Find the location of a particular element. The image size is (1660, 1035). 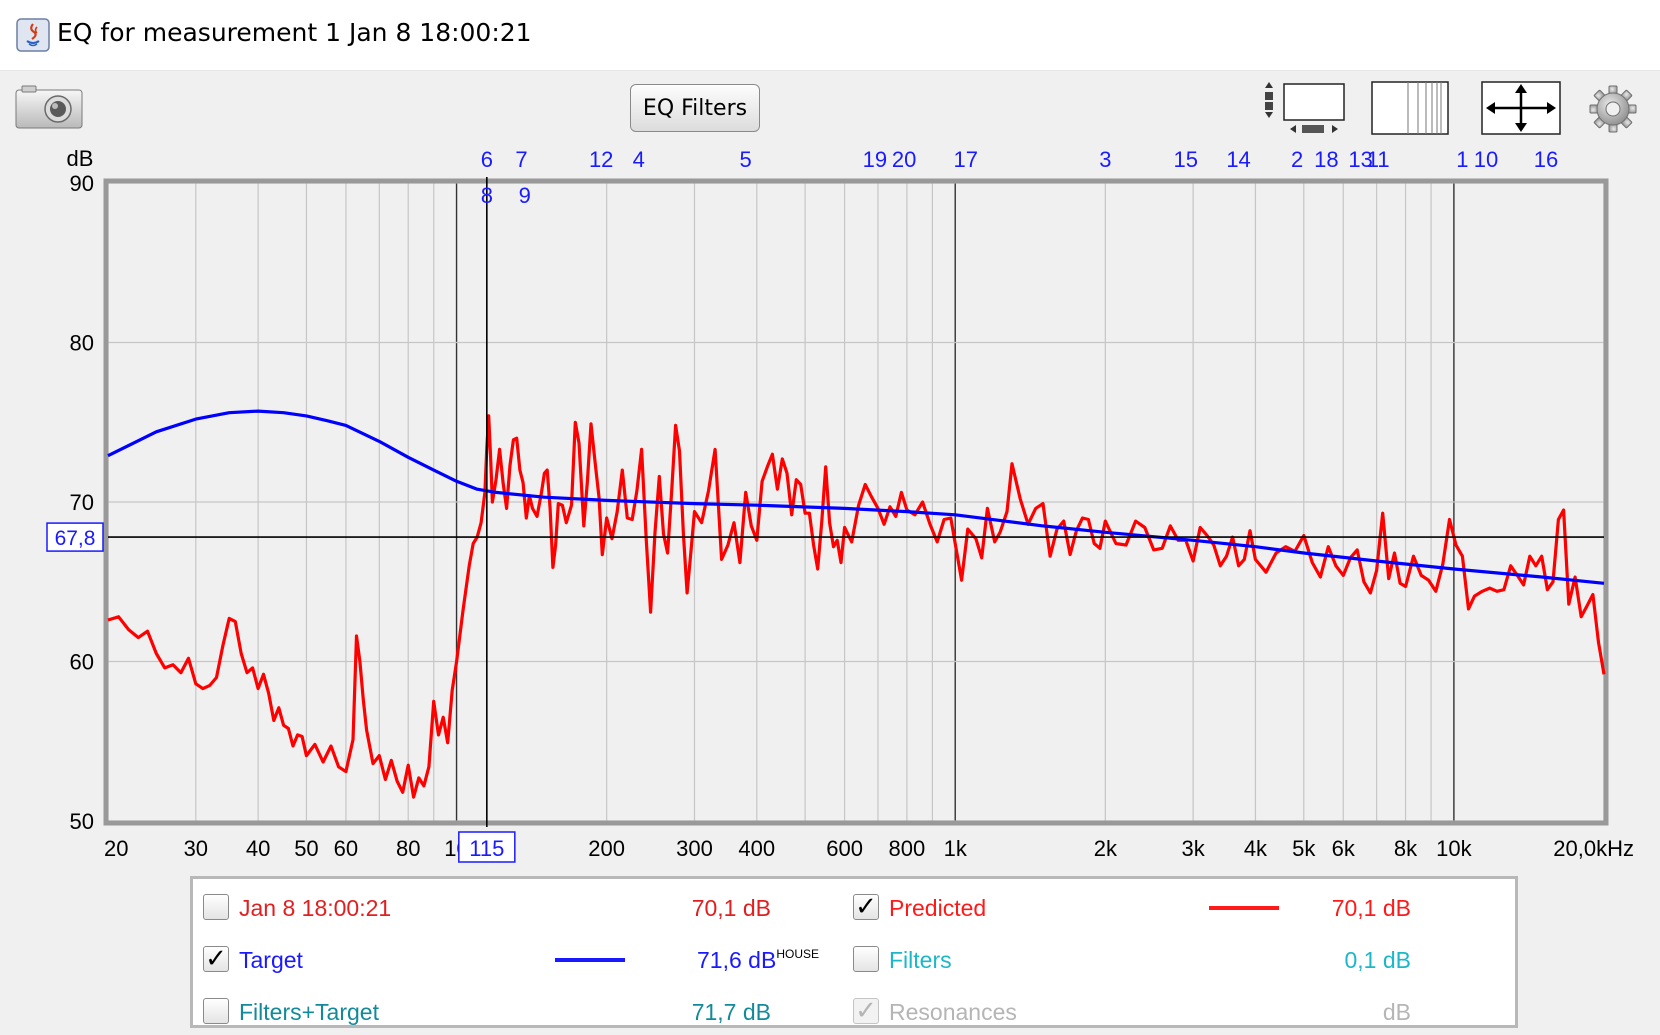

title-bar: EQ for measurement 1 Jan 8 18:00:21 is located at coordinates (830, 35).